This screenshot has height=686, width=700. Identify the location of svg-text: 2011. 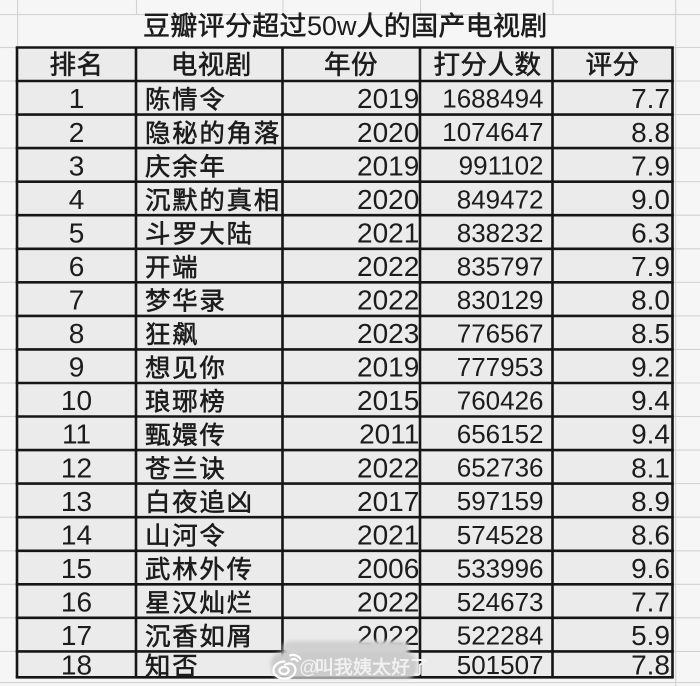
(389, 434).